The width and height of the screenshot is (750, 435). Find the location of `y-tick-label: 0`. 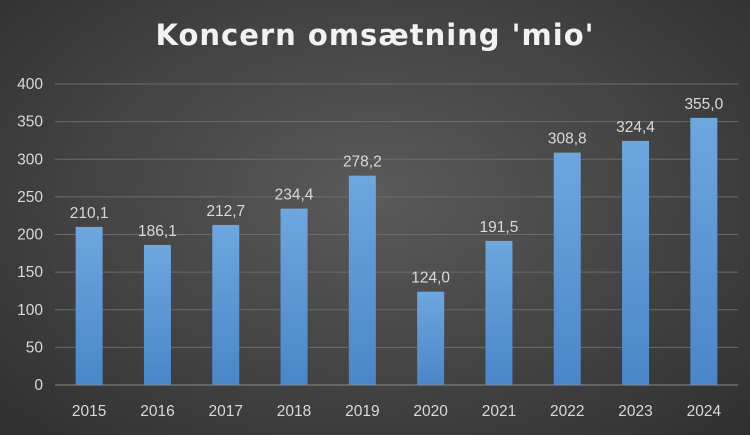

y-tick-label: 0 is located at coordinates (38, 385).